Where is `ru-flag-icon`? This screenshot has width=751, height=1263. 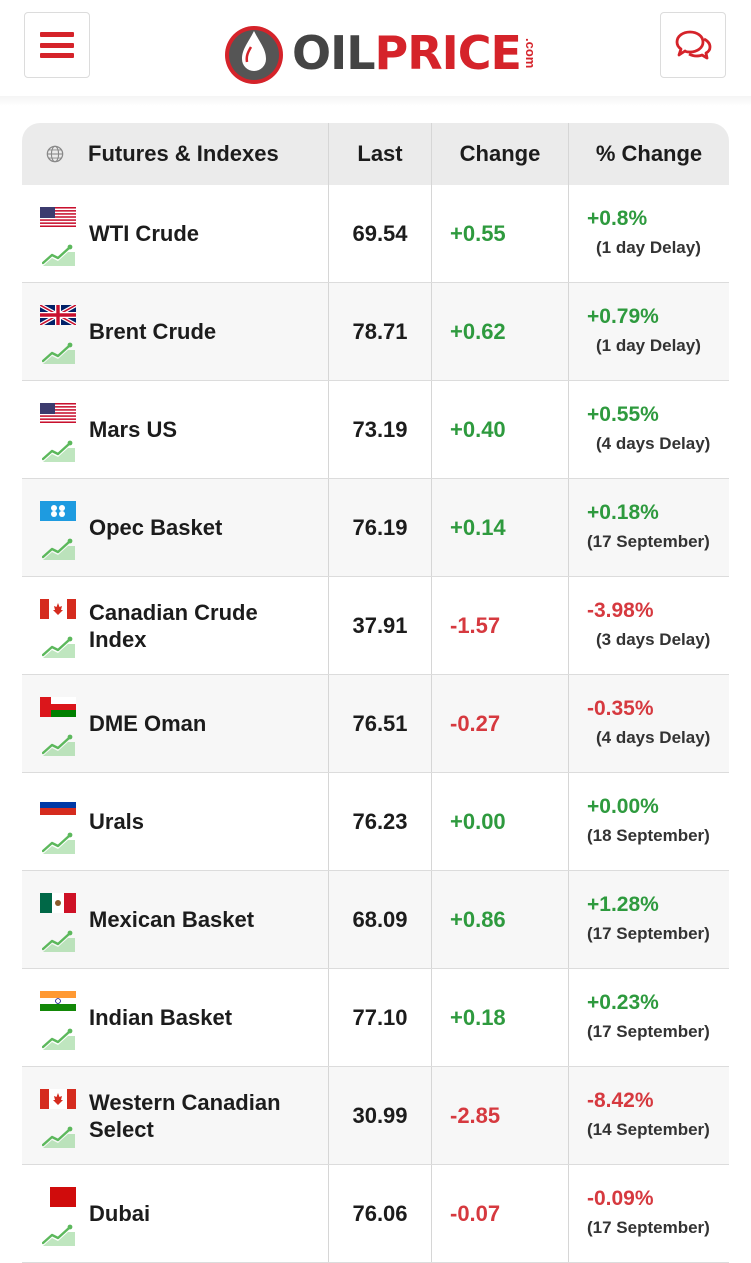 ru-flag-icon is located at coordinates (58, 805).